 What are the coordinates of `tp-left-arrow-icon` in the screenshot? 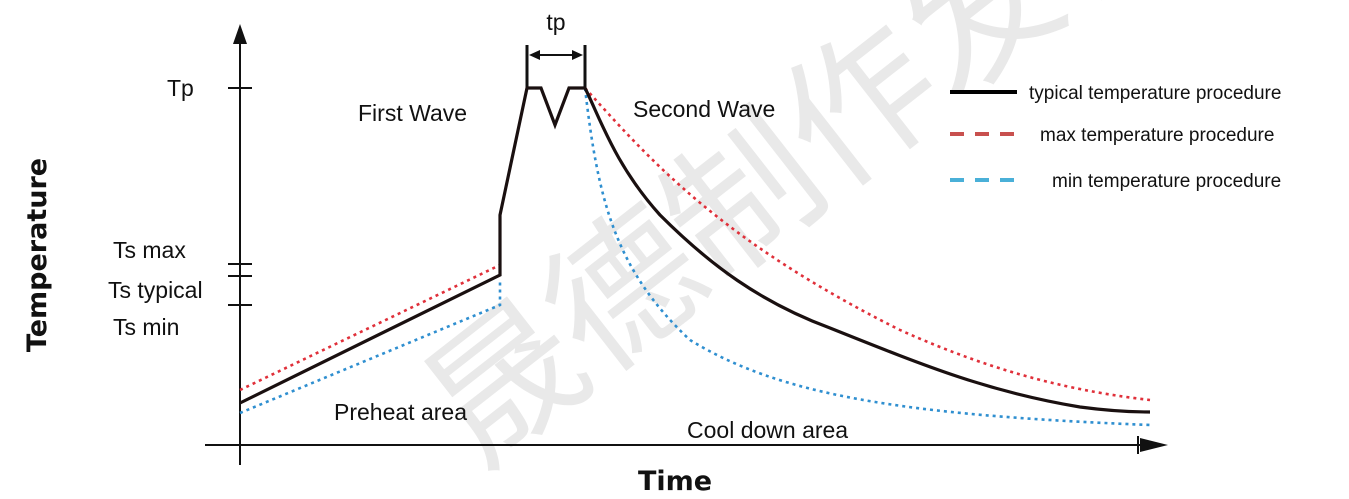 It's located at (534, 55).